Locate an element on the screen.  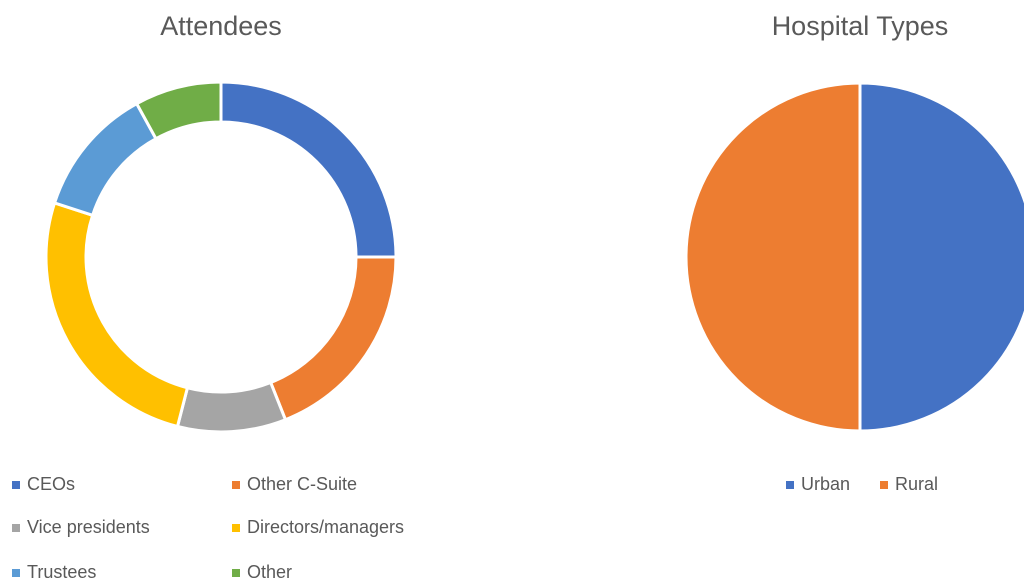
legend-label: CEOs is located at coordinates (51, 484).